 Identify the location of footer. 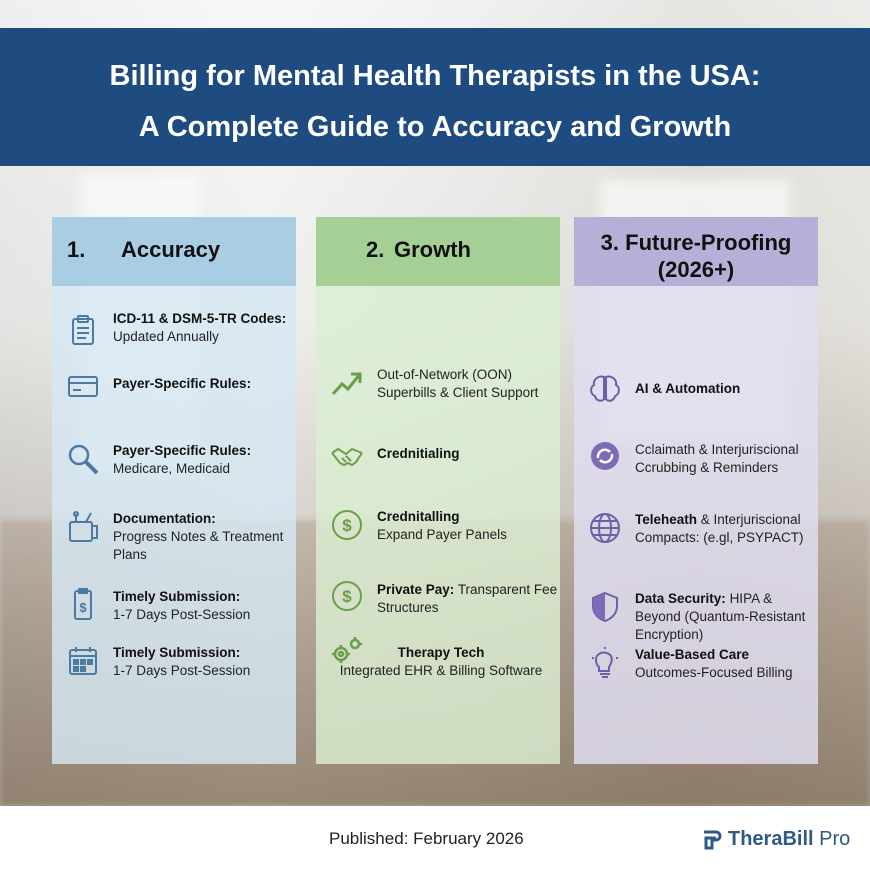
(435, 838).